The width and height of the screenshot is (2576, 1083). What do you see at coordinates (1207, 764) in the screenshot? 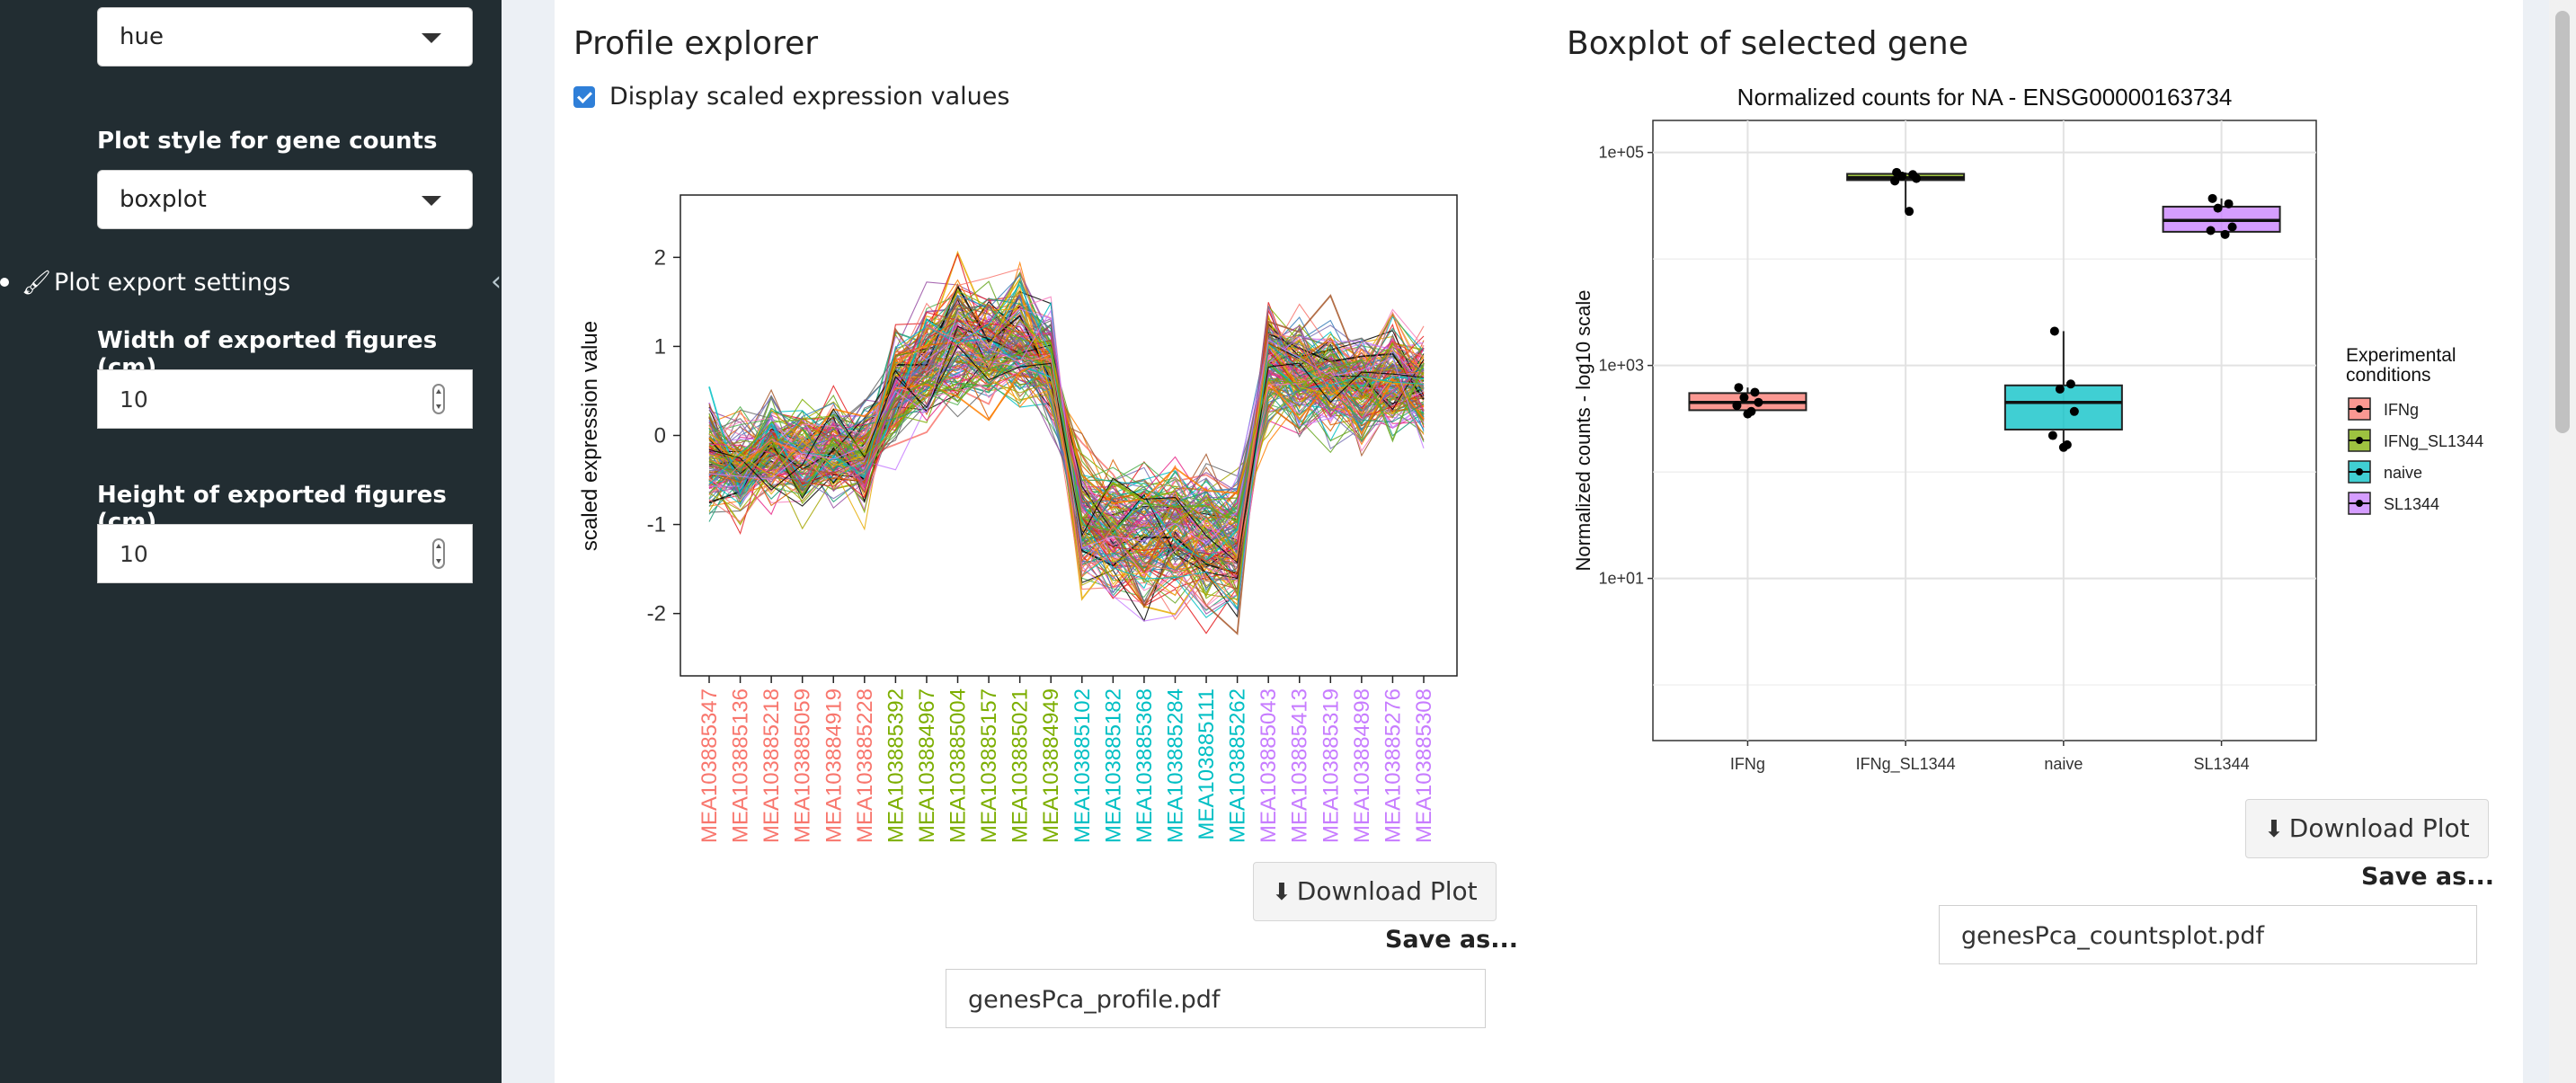
I see `x-tick-label: MEA103885111` at bounding box center [1207, 764].